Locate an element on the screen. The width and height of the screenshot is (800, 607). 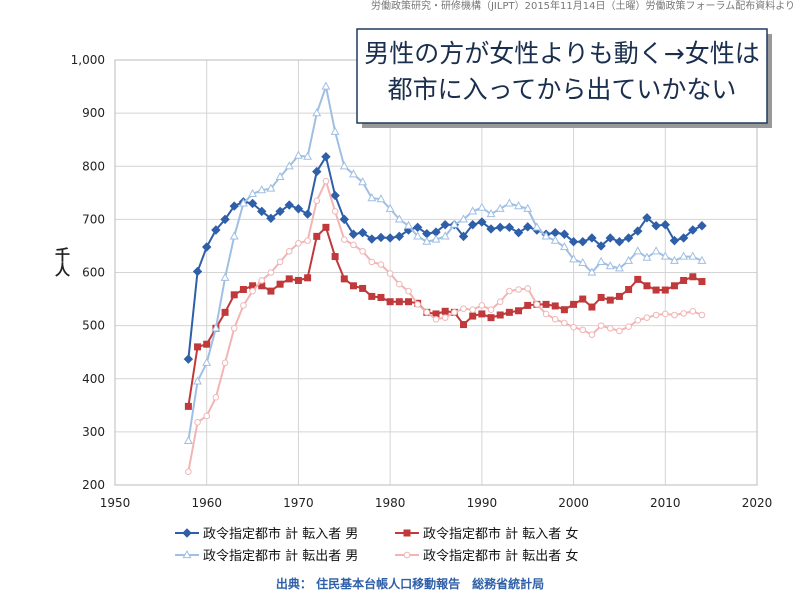
annotation-line: 男性の方が女性よりも動く→女性は is located at coordinates (561, 53).